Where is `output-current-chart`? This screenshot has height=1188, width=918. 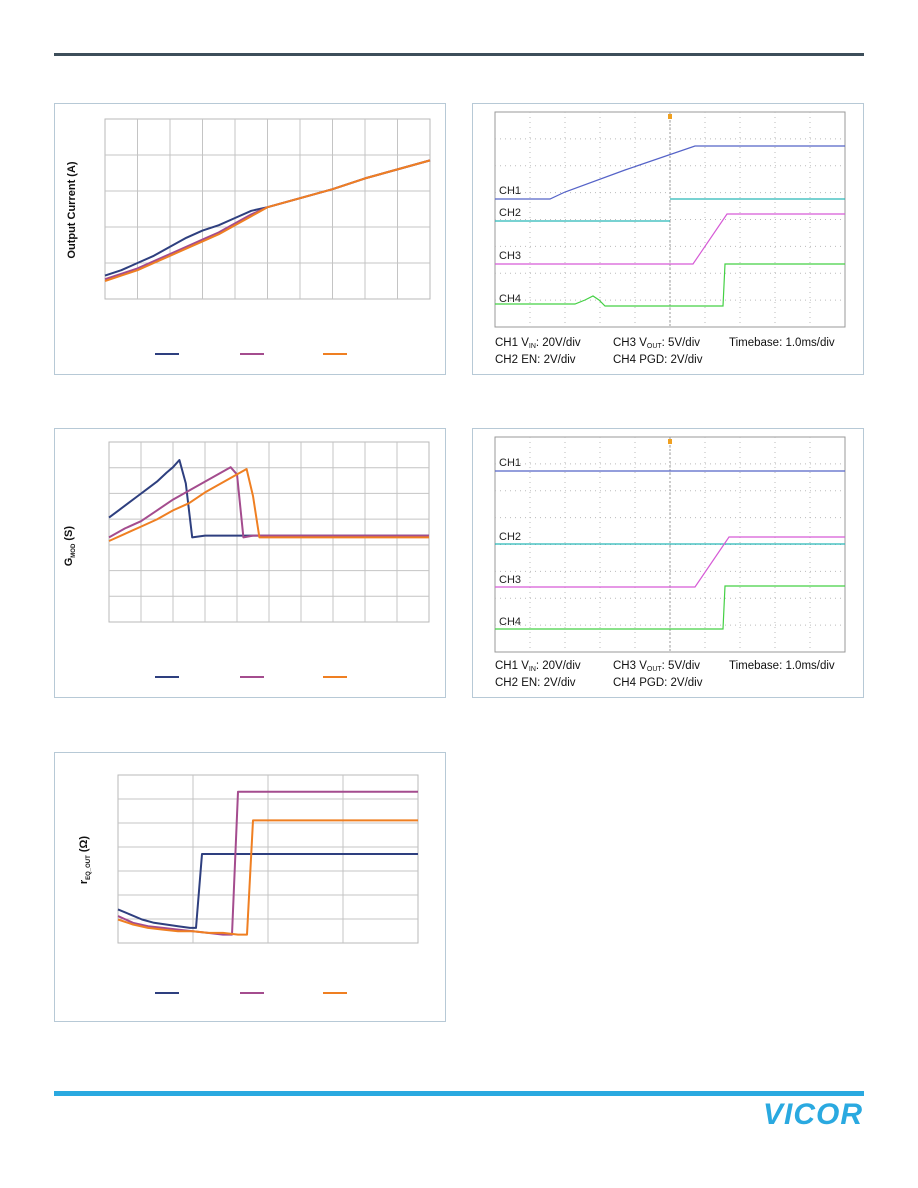
output-current-chart is located at coordinates (267, 236).